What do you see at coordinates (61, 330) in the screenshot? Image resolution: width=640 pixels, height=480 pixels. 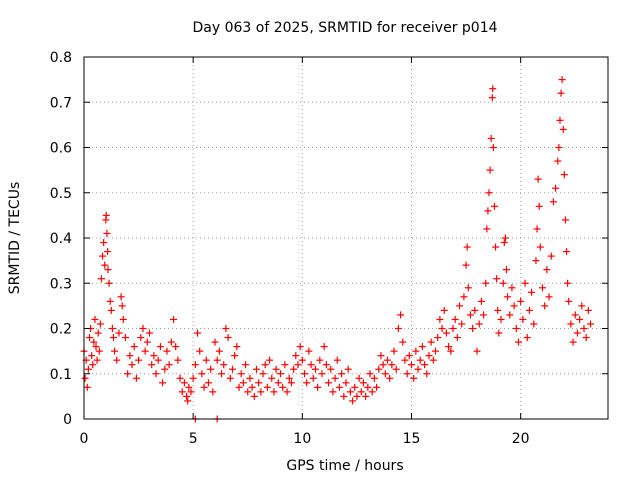 I see `y-tick-label: 0.2` at bounding box center [61, 330].